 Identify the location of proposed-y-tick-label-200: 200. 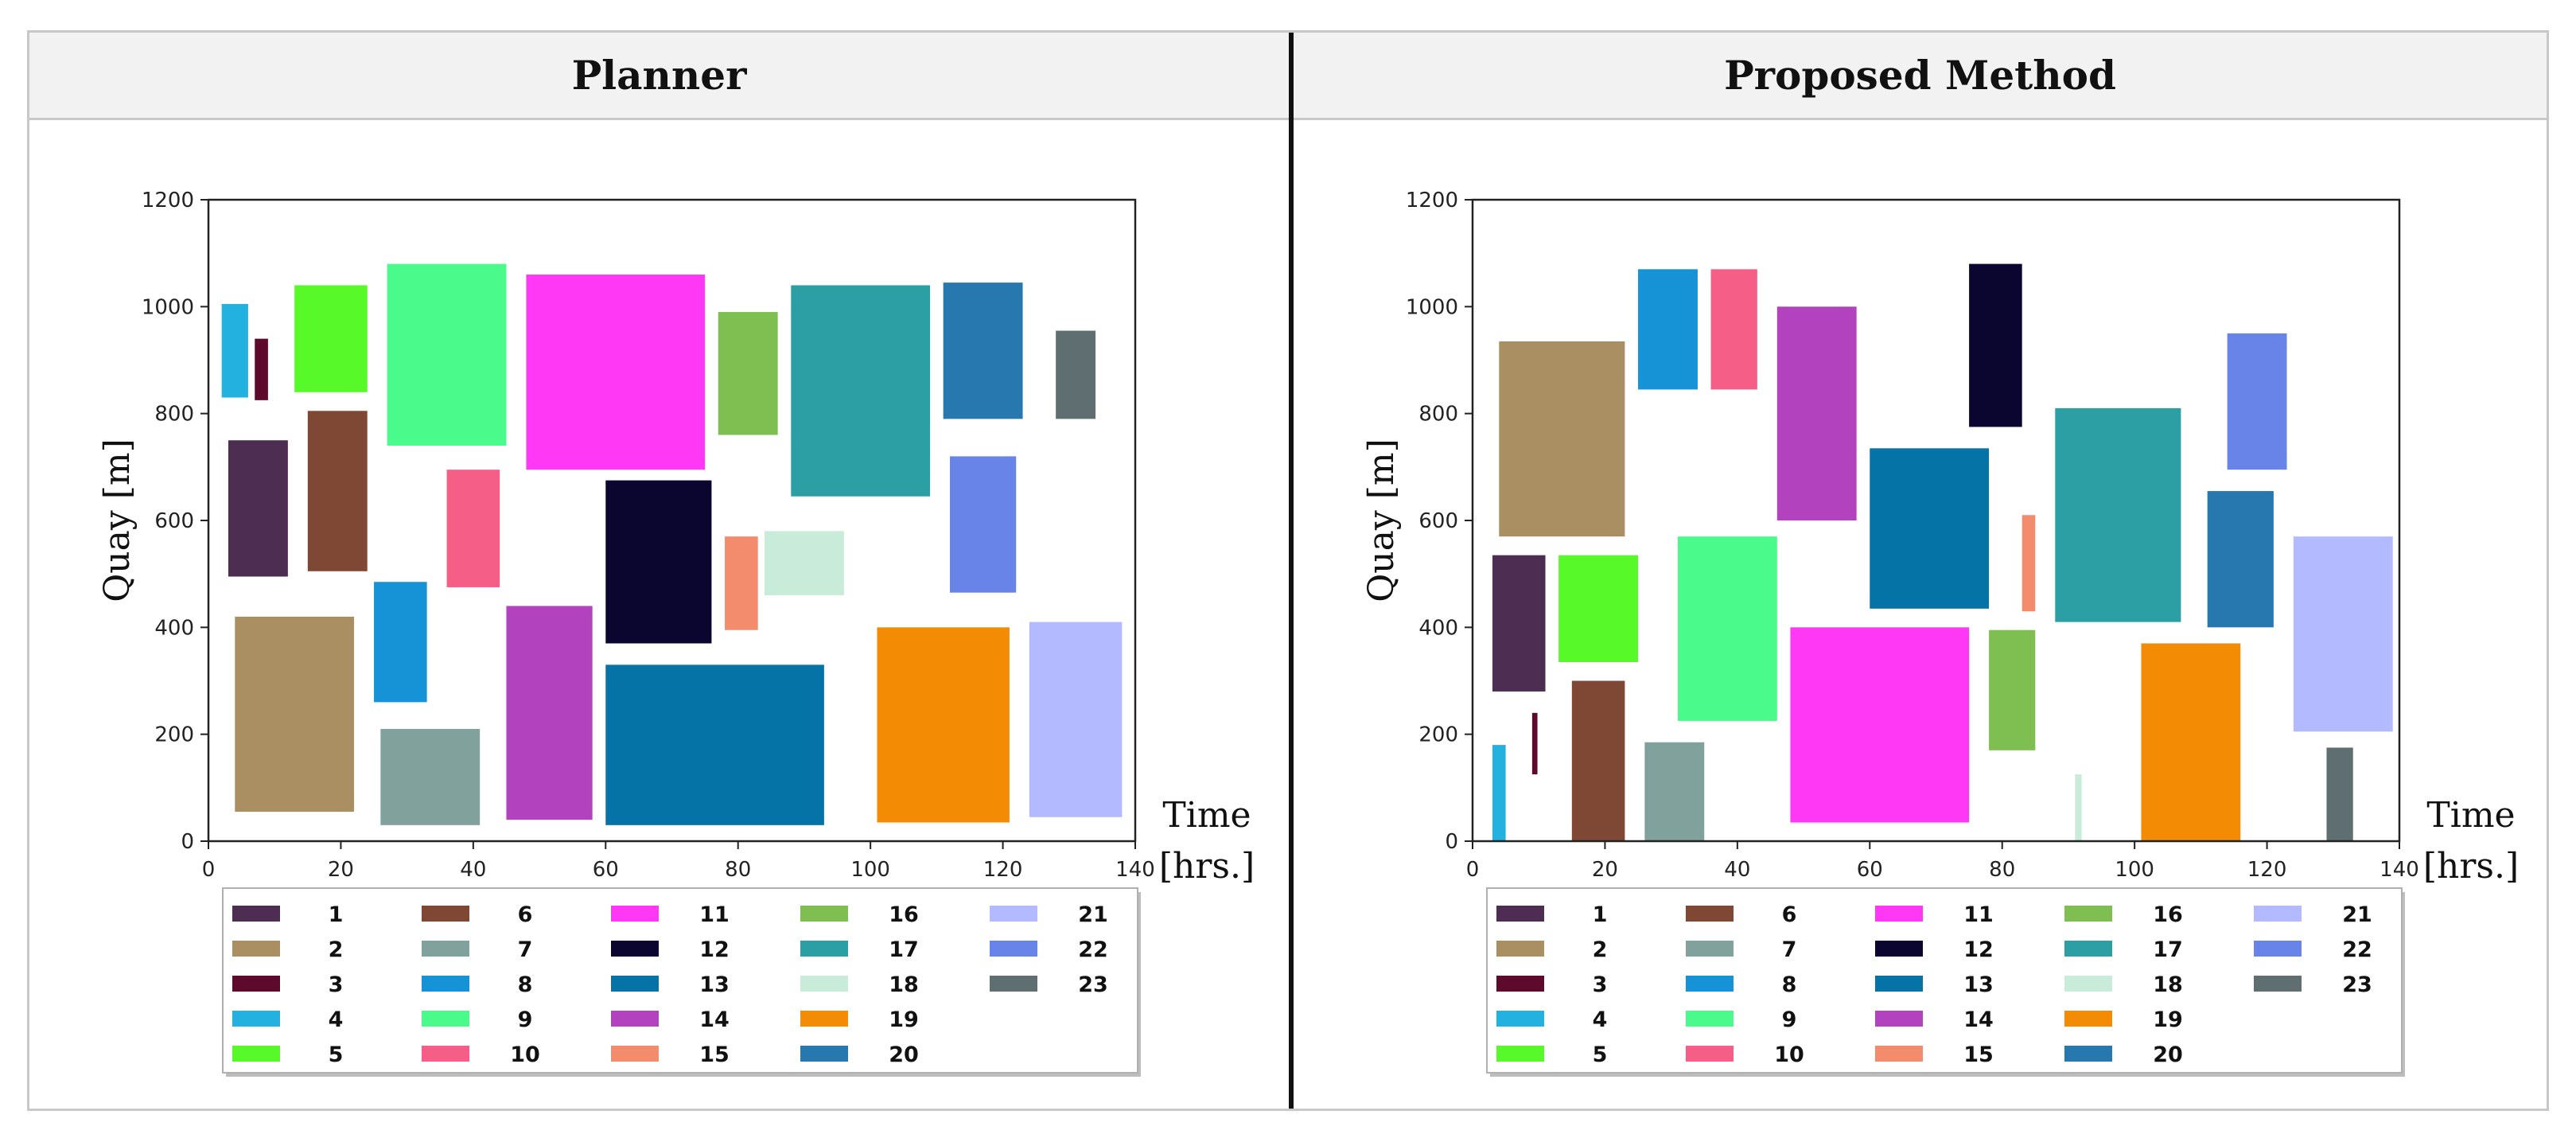
(1438, 735).